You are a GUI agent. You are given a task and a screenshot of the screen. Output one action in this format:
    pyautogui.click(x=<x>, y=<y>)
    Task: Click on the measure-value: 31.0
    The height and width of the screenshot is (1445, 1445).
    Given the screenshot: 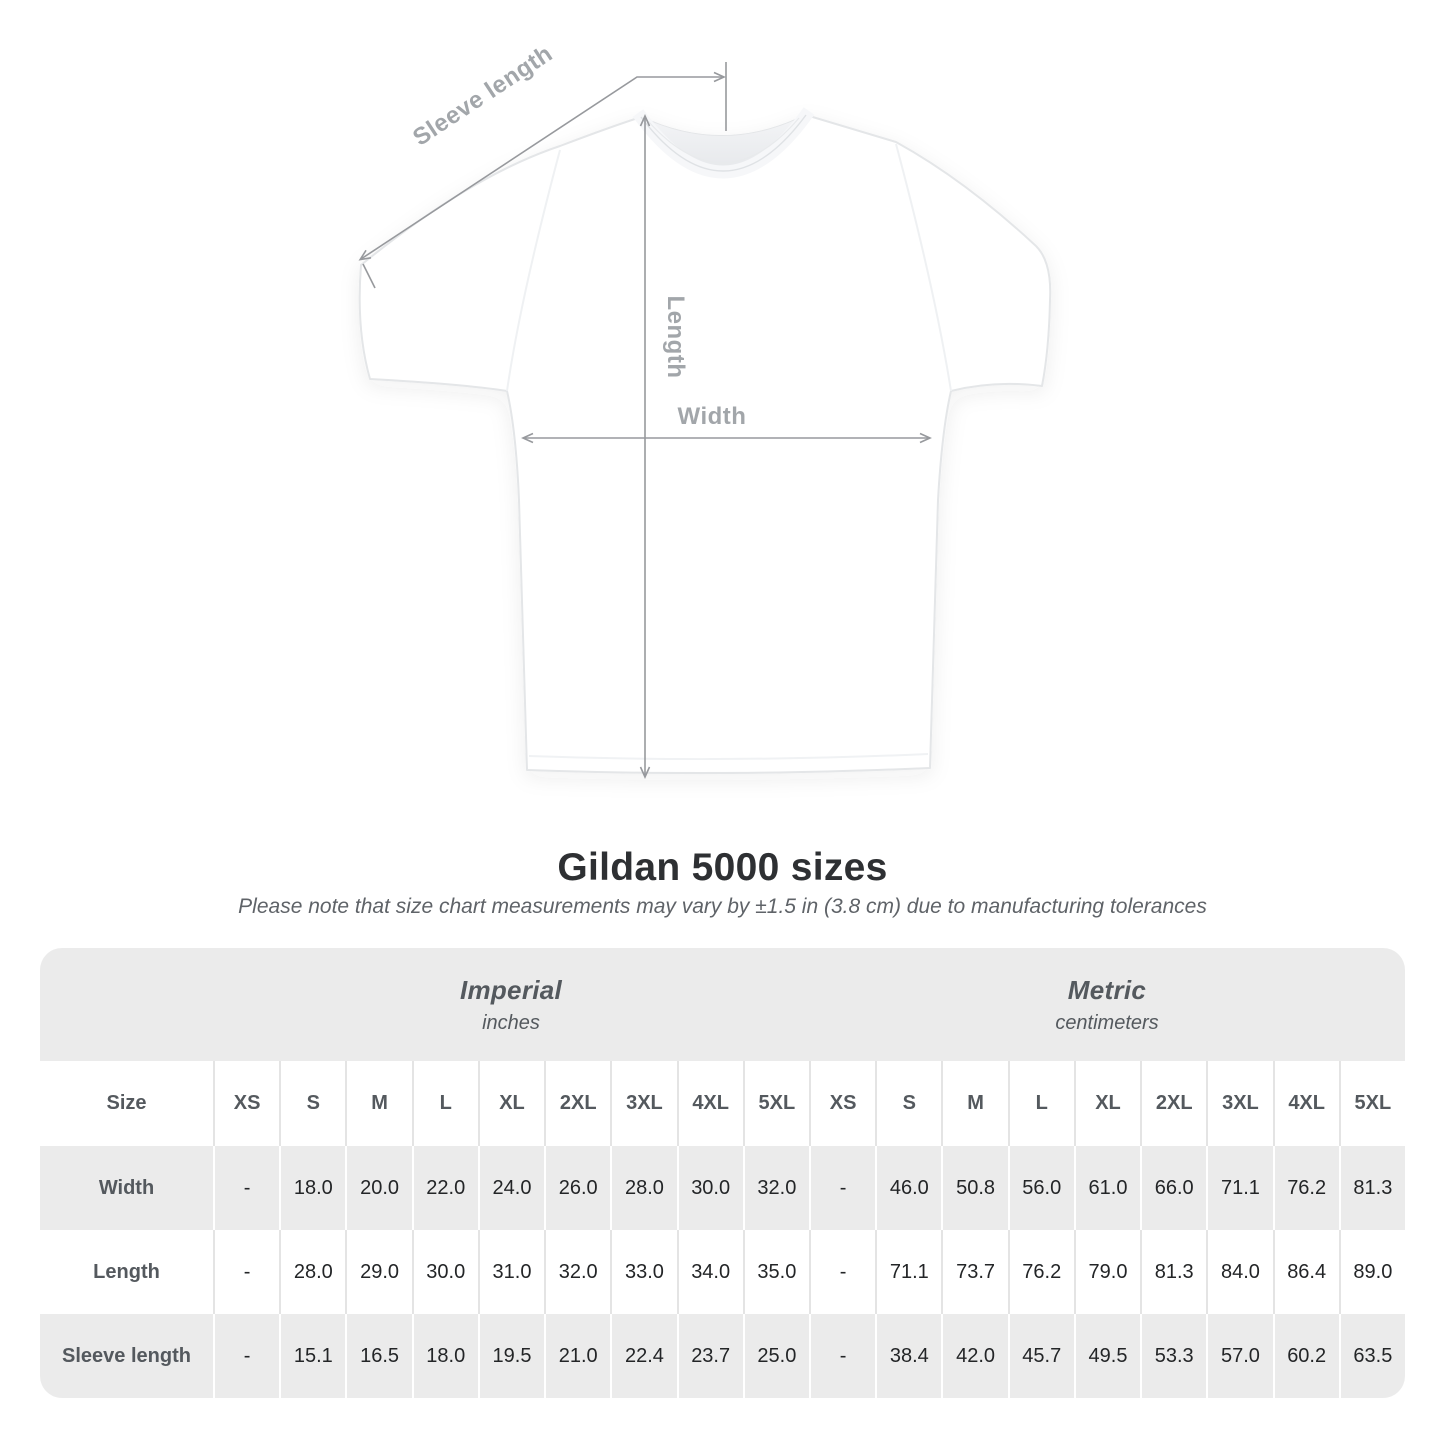 What is the action you would take?
    pyautogui.click(x=510, y=1272)
    